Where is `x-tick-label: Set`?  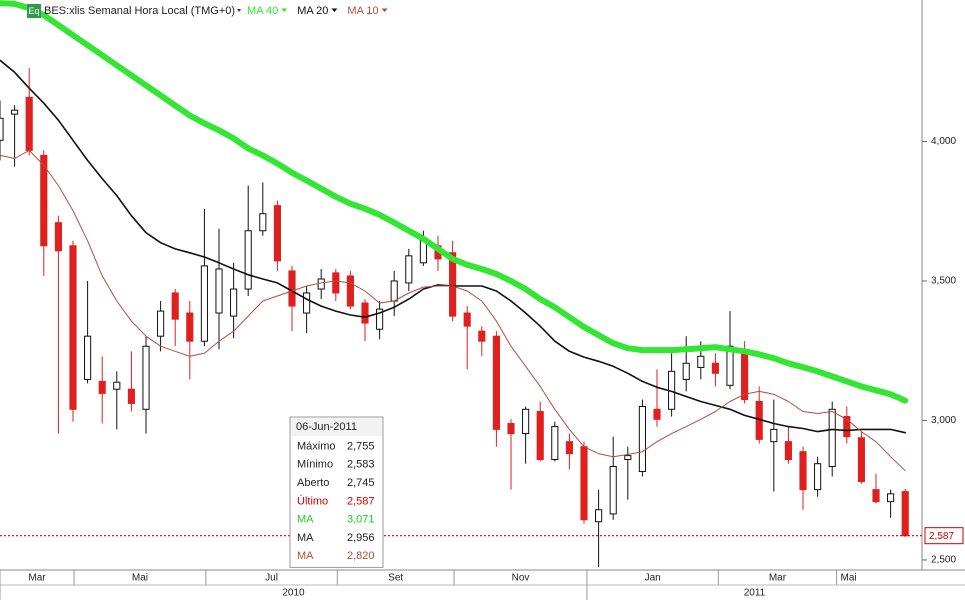 x-tick-label: Set is located at coordinates (395, 578).